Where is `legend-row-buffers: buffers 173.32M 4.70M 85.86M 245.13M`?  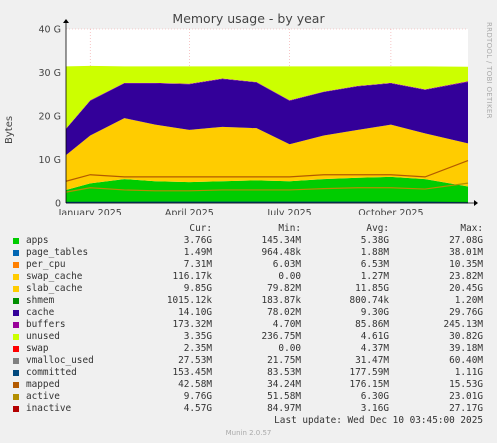 legend-row-buffers: buffers 173.32M 4.70M 85.86M 245.13M is located at coordinates (248, 325).